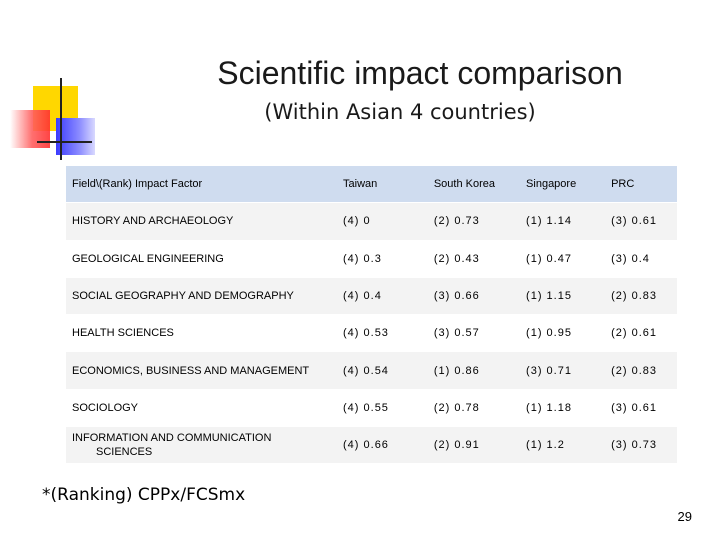 This screenshot has height=540, width=720. What do you see at coordinates (563, 370) in the screenshot?
I see `singapore-cell: (3) 0.71` at bounding box center [563, 370].